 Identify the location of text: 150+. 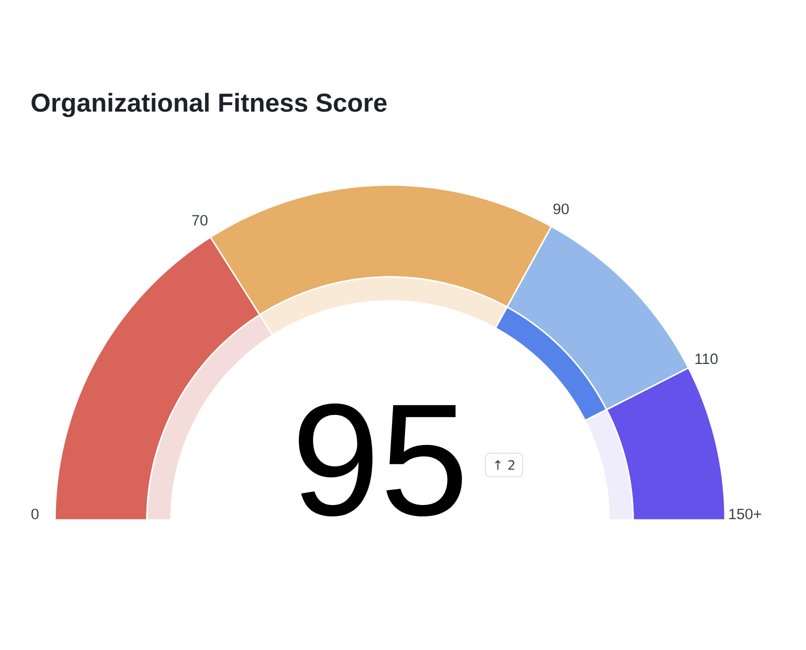
(745, 514).